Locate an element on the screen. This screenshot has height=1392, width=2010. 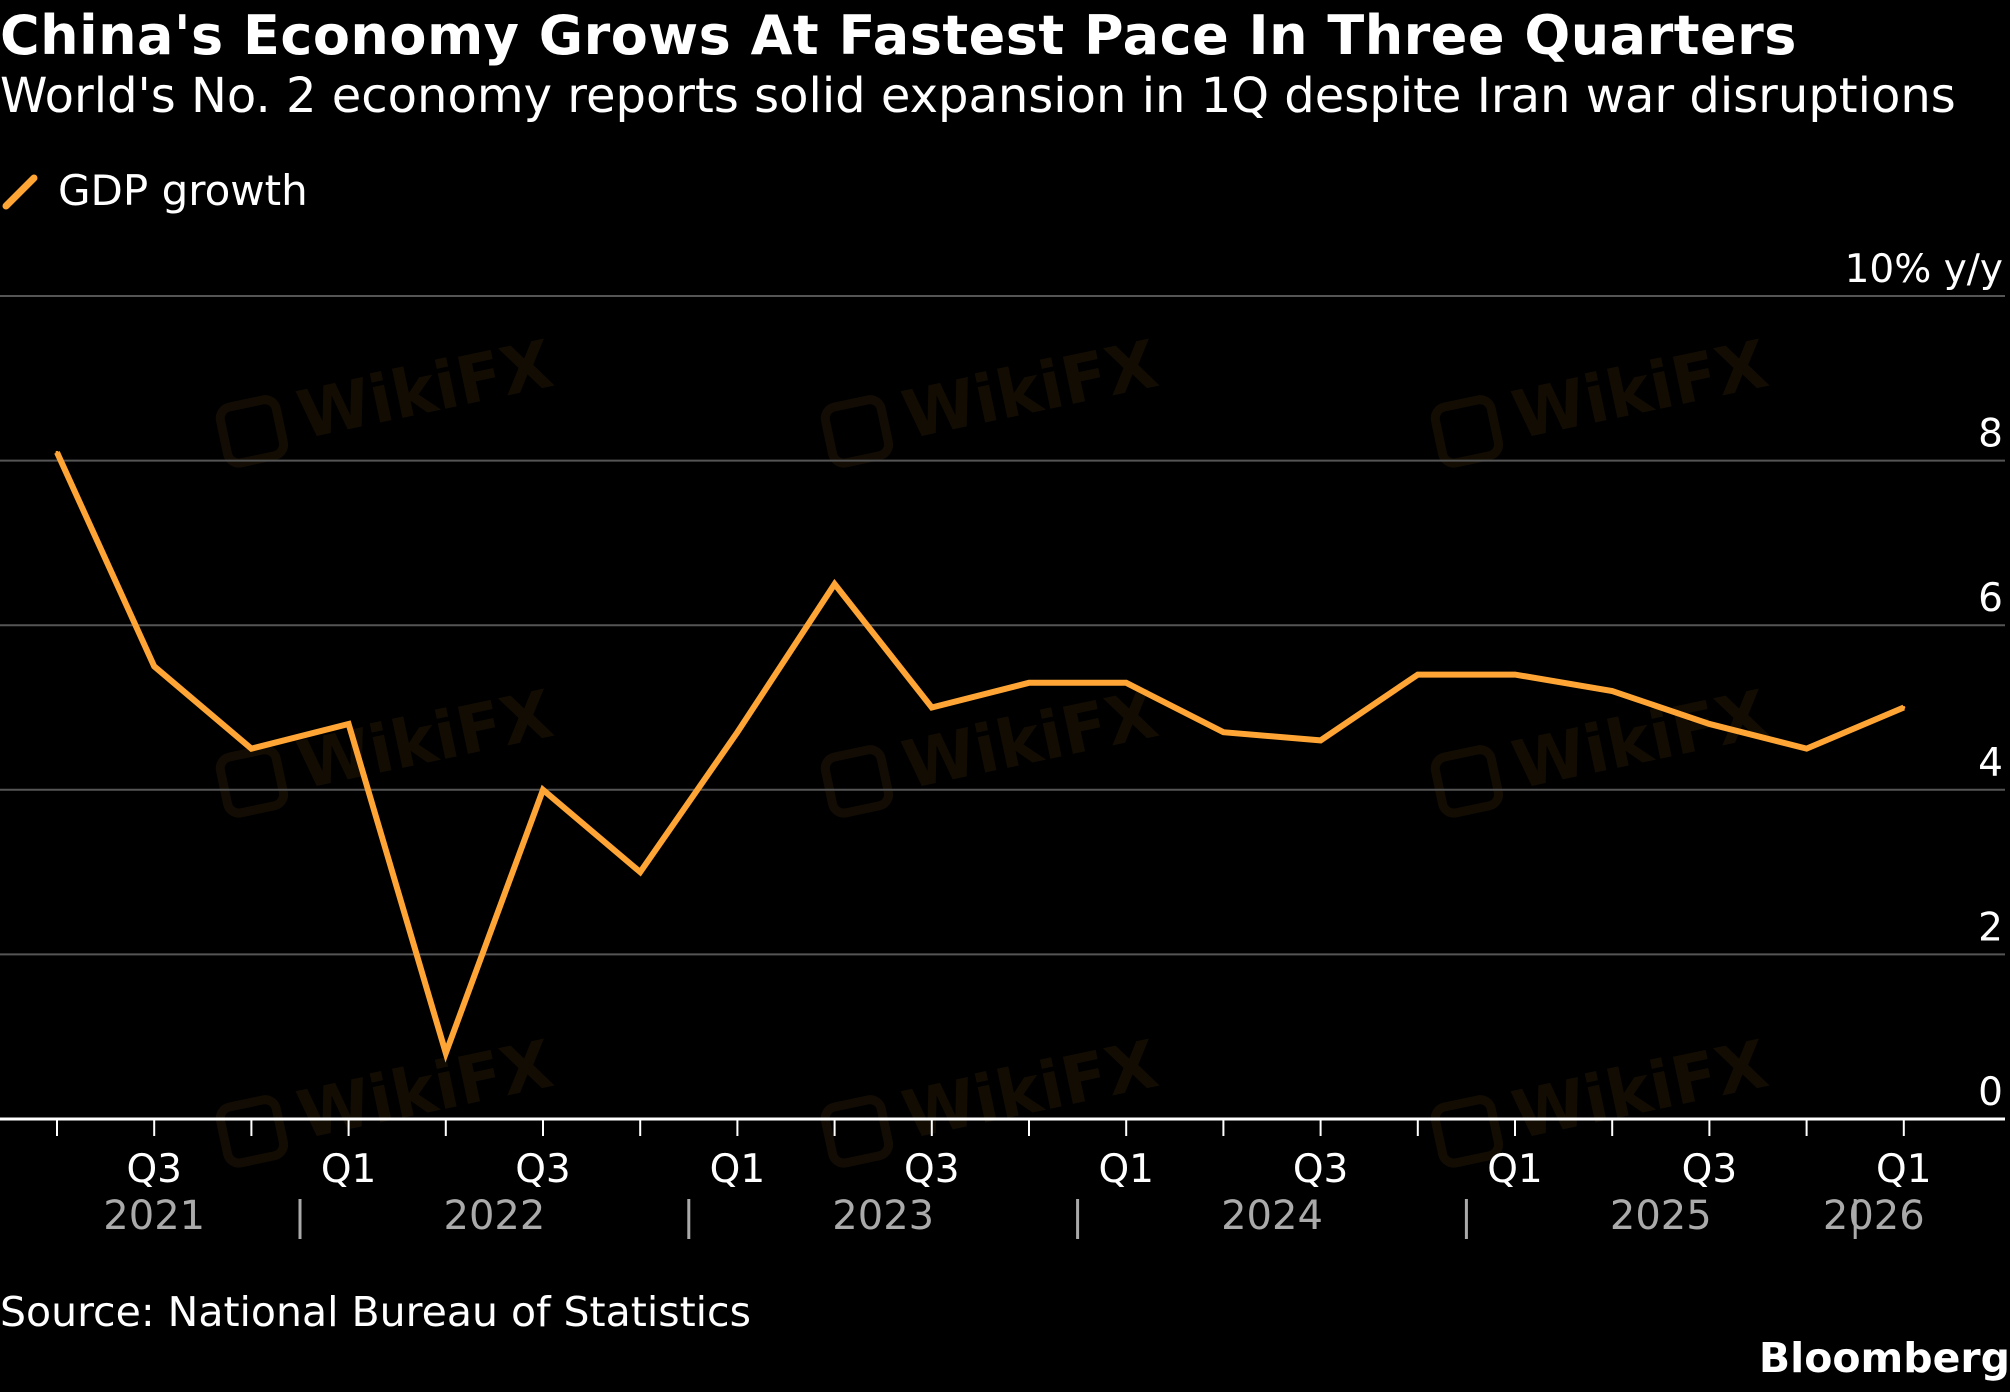
y-tick-label: 6 is located at coordinates (1990, 598).